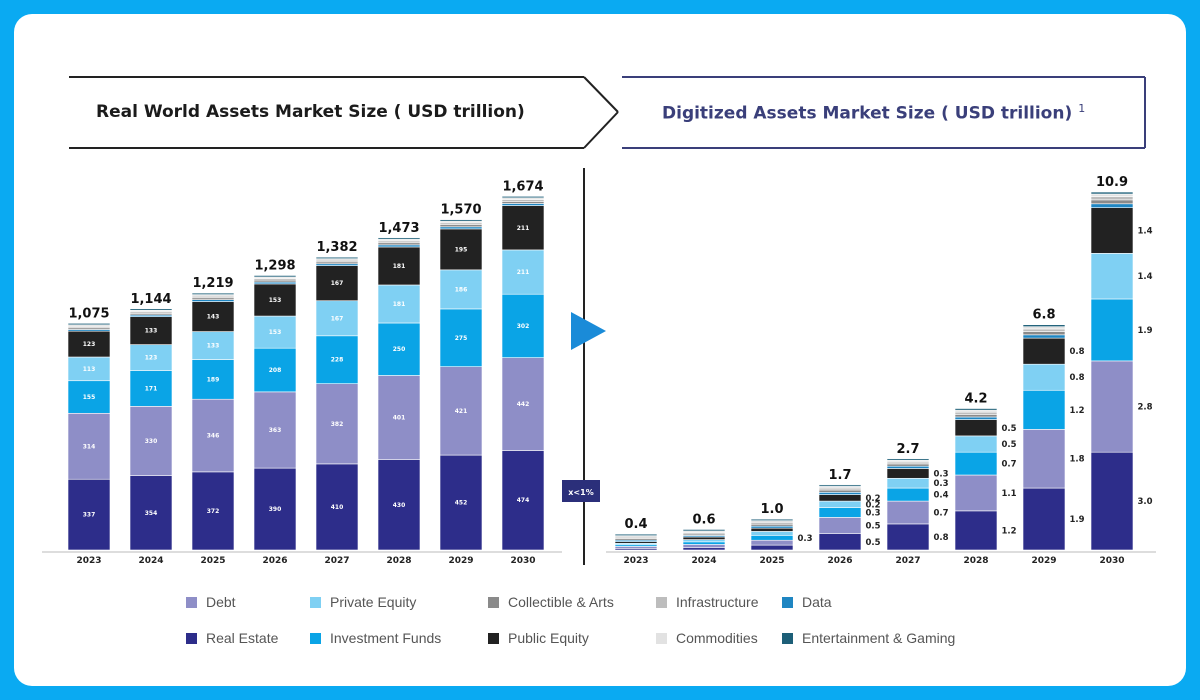 This screenshot has height=700, width=1200. What do you see at coordinates (89, 344) in the screenshot?
I see `bar-segment-2023-public-equity` at bounding box center [89, 344].